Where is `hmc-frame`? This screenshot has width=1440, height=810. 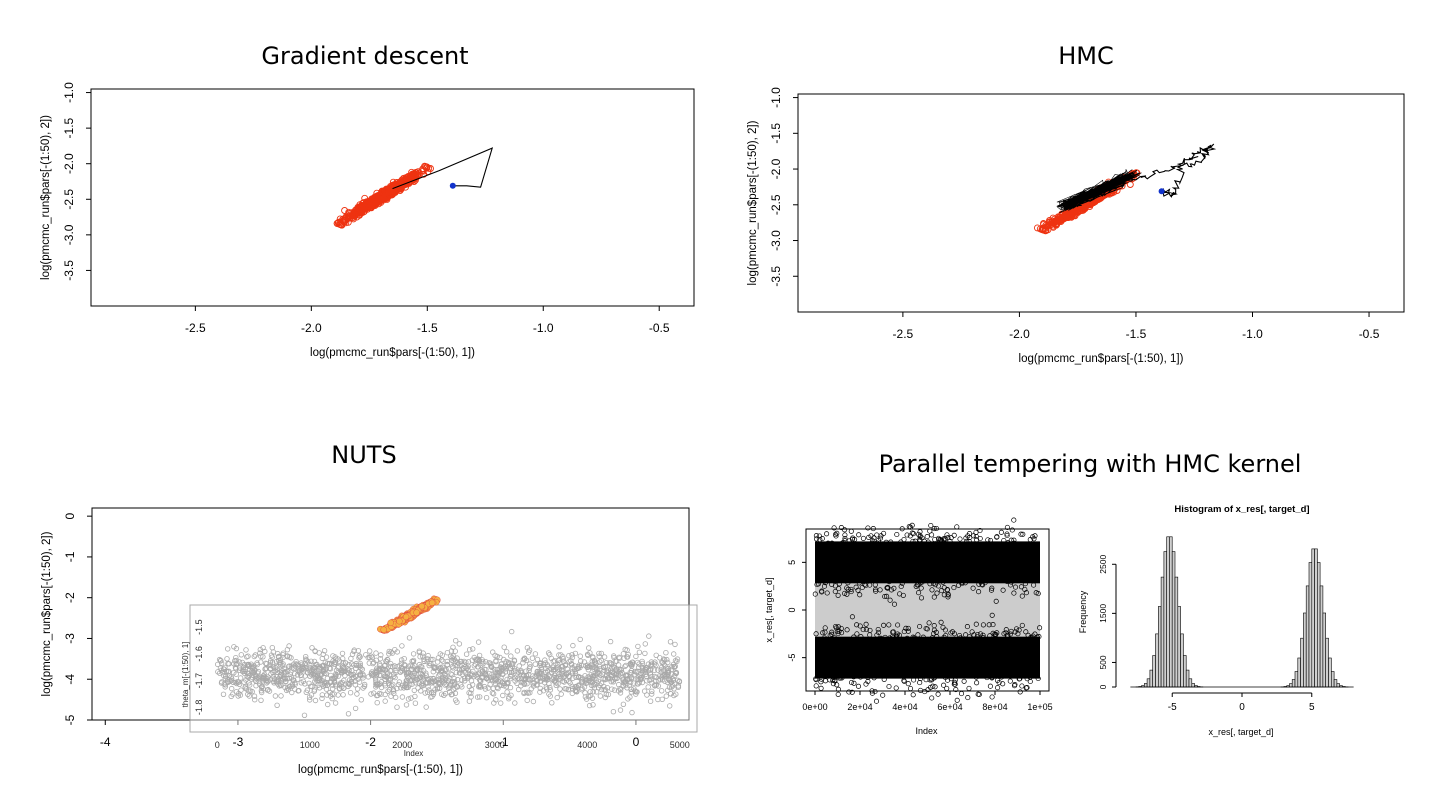 hmc-frame is located at coordinates (1101, 203).